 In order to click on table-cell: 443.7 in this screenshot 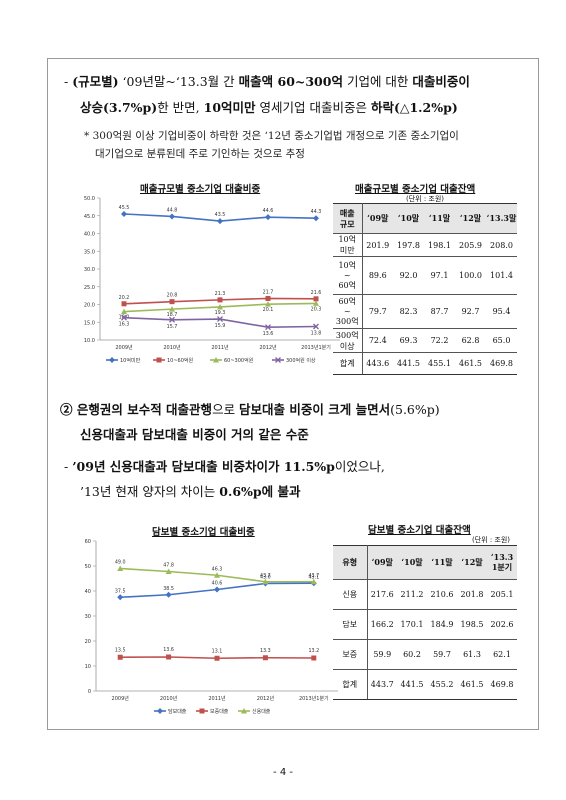, I will do `click(382, 684)`.